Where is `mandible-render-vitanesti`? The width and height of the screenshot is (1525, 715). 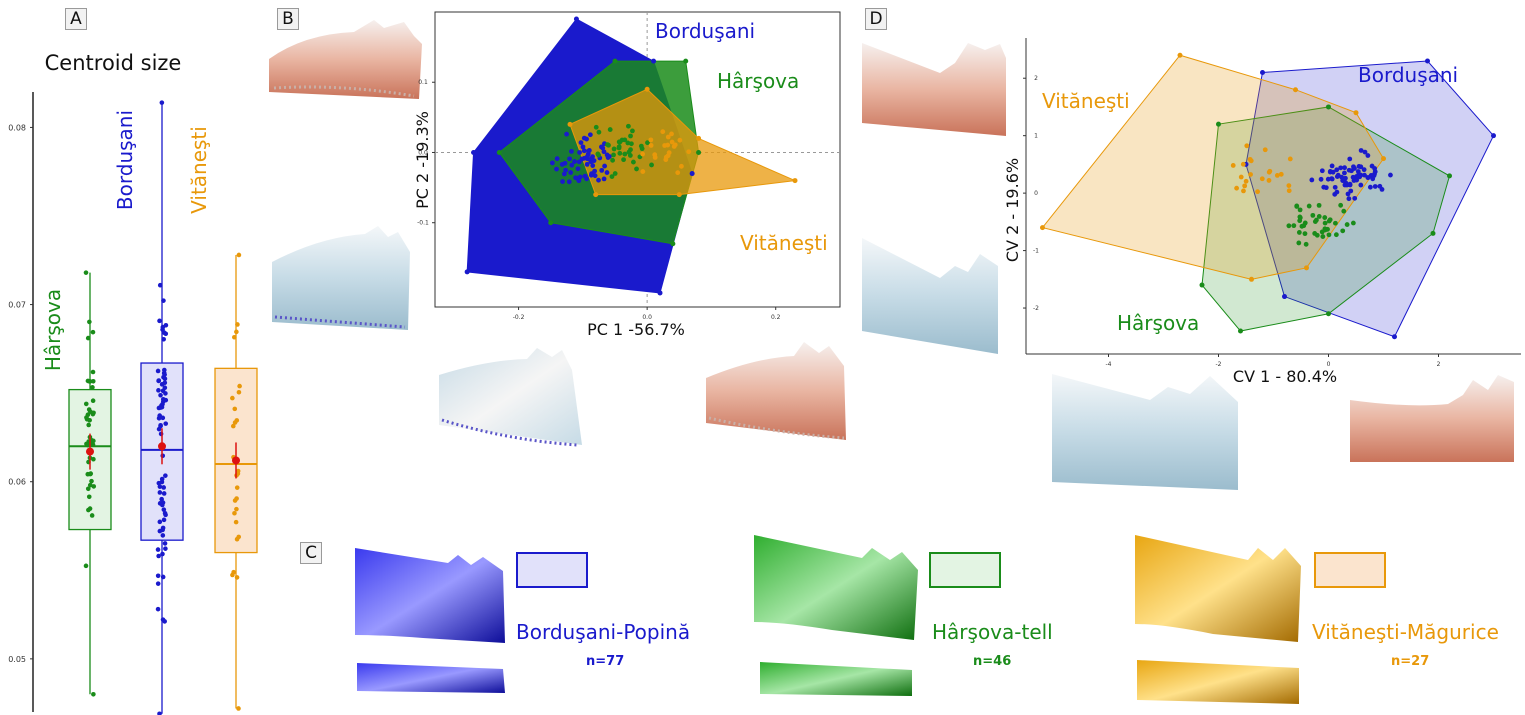
mandible-render-vitanesti is located at coordinates (1218, 619).